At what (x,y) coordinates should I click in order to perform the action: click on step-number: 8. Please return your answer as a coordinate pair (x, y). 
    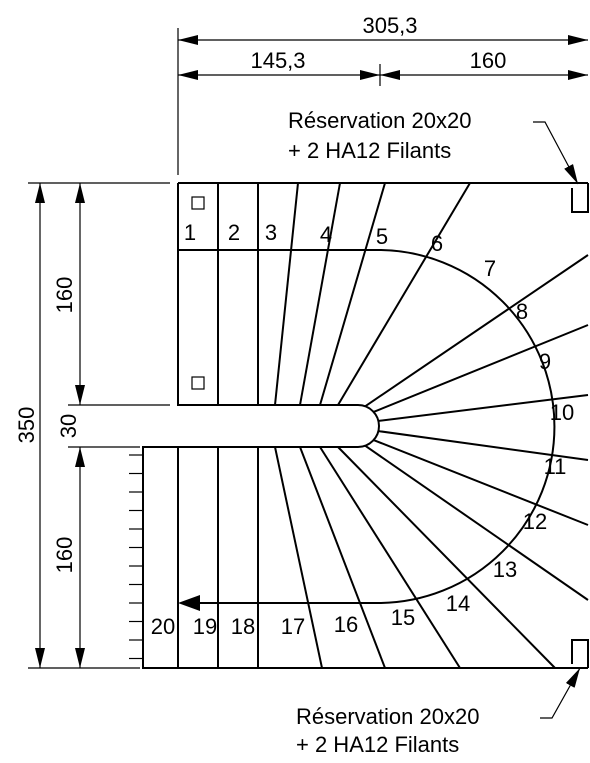
    Looking at the image, I should click on (522, 311).